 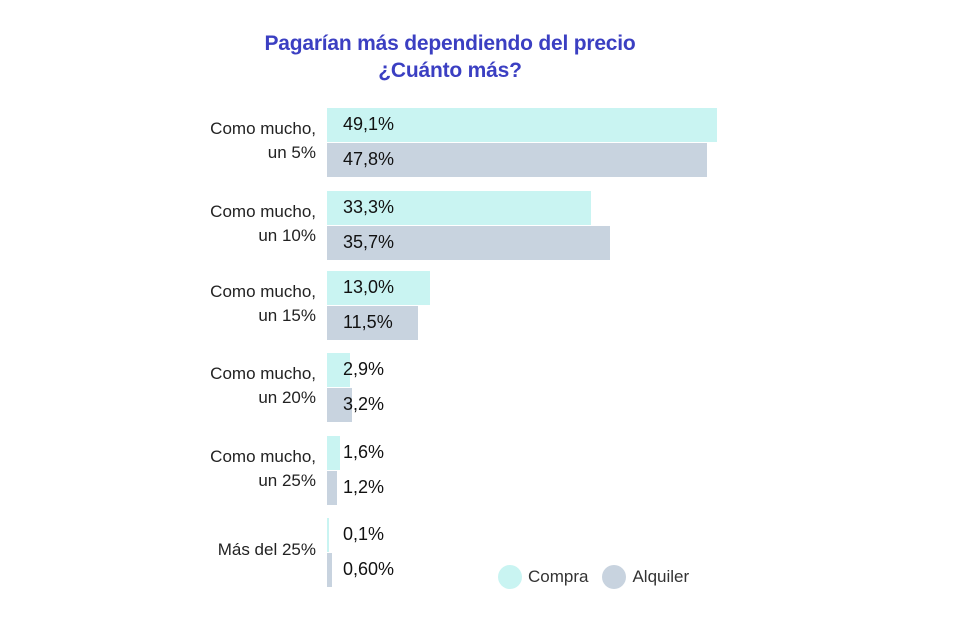 I want to click on category-label: Como mucho, un 15%, so click(x=236, y=304).